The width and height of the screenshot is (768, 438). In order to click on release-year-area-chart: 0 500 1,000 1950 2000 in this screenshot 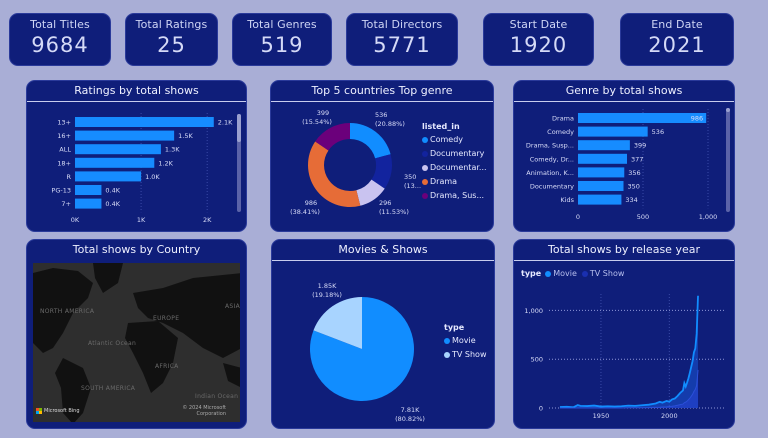, I will do `click(624, 353)`.